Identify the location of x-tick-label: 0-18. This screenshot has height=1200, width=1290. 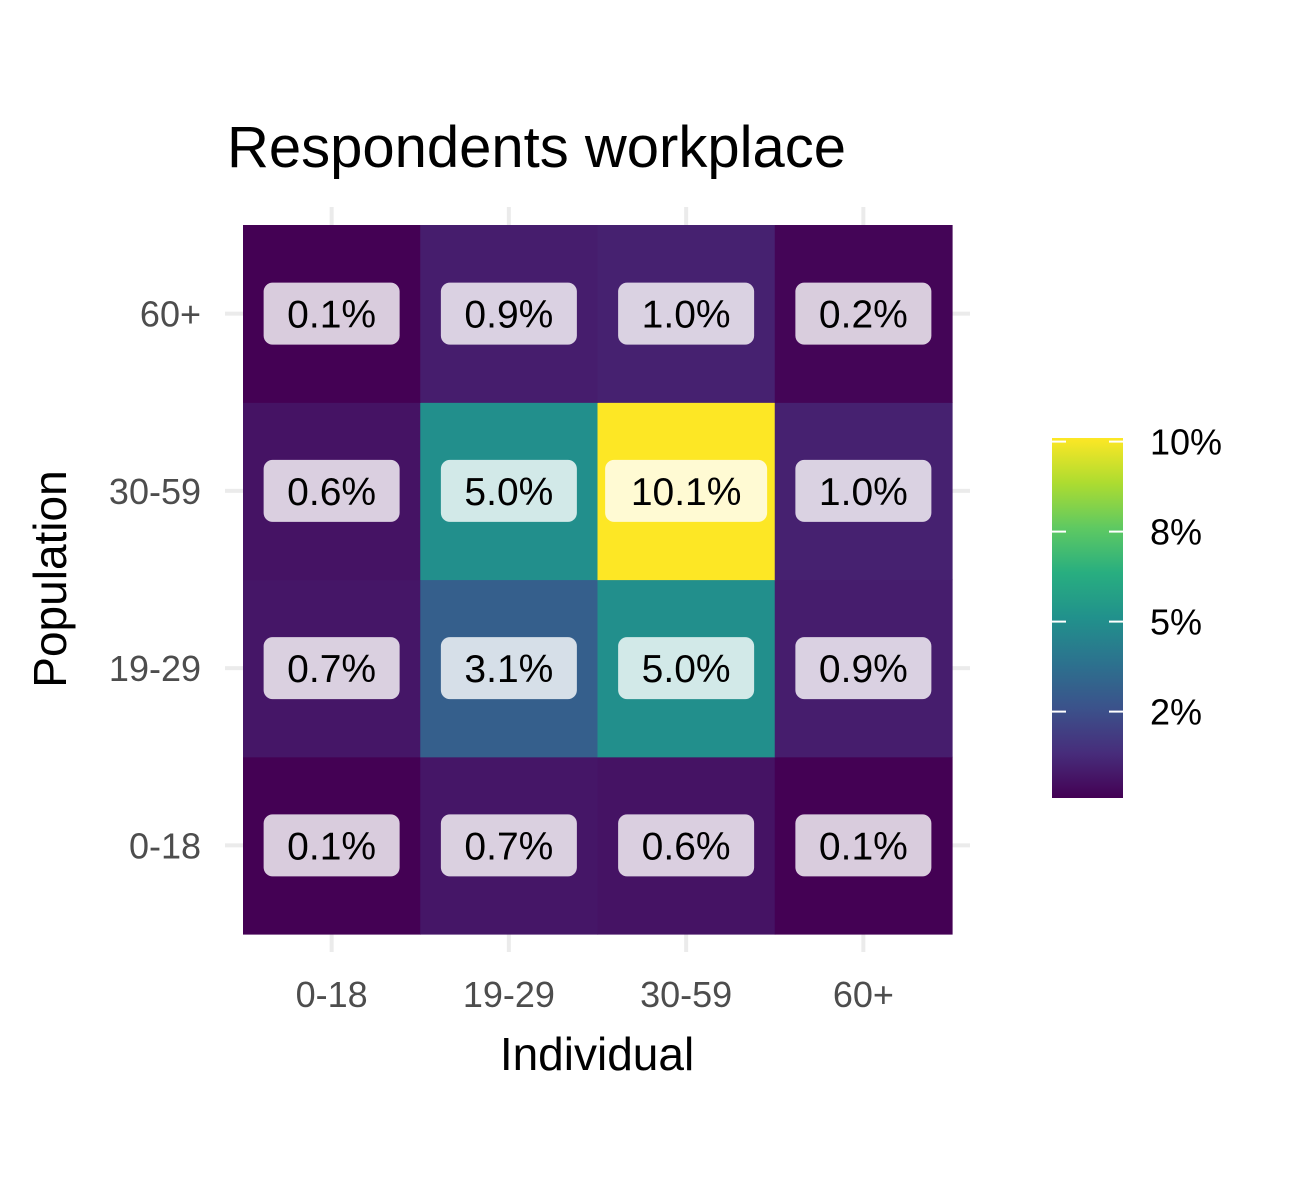
(332, 994).